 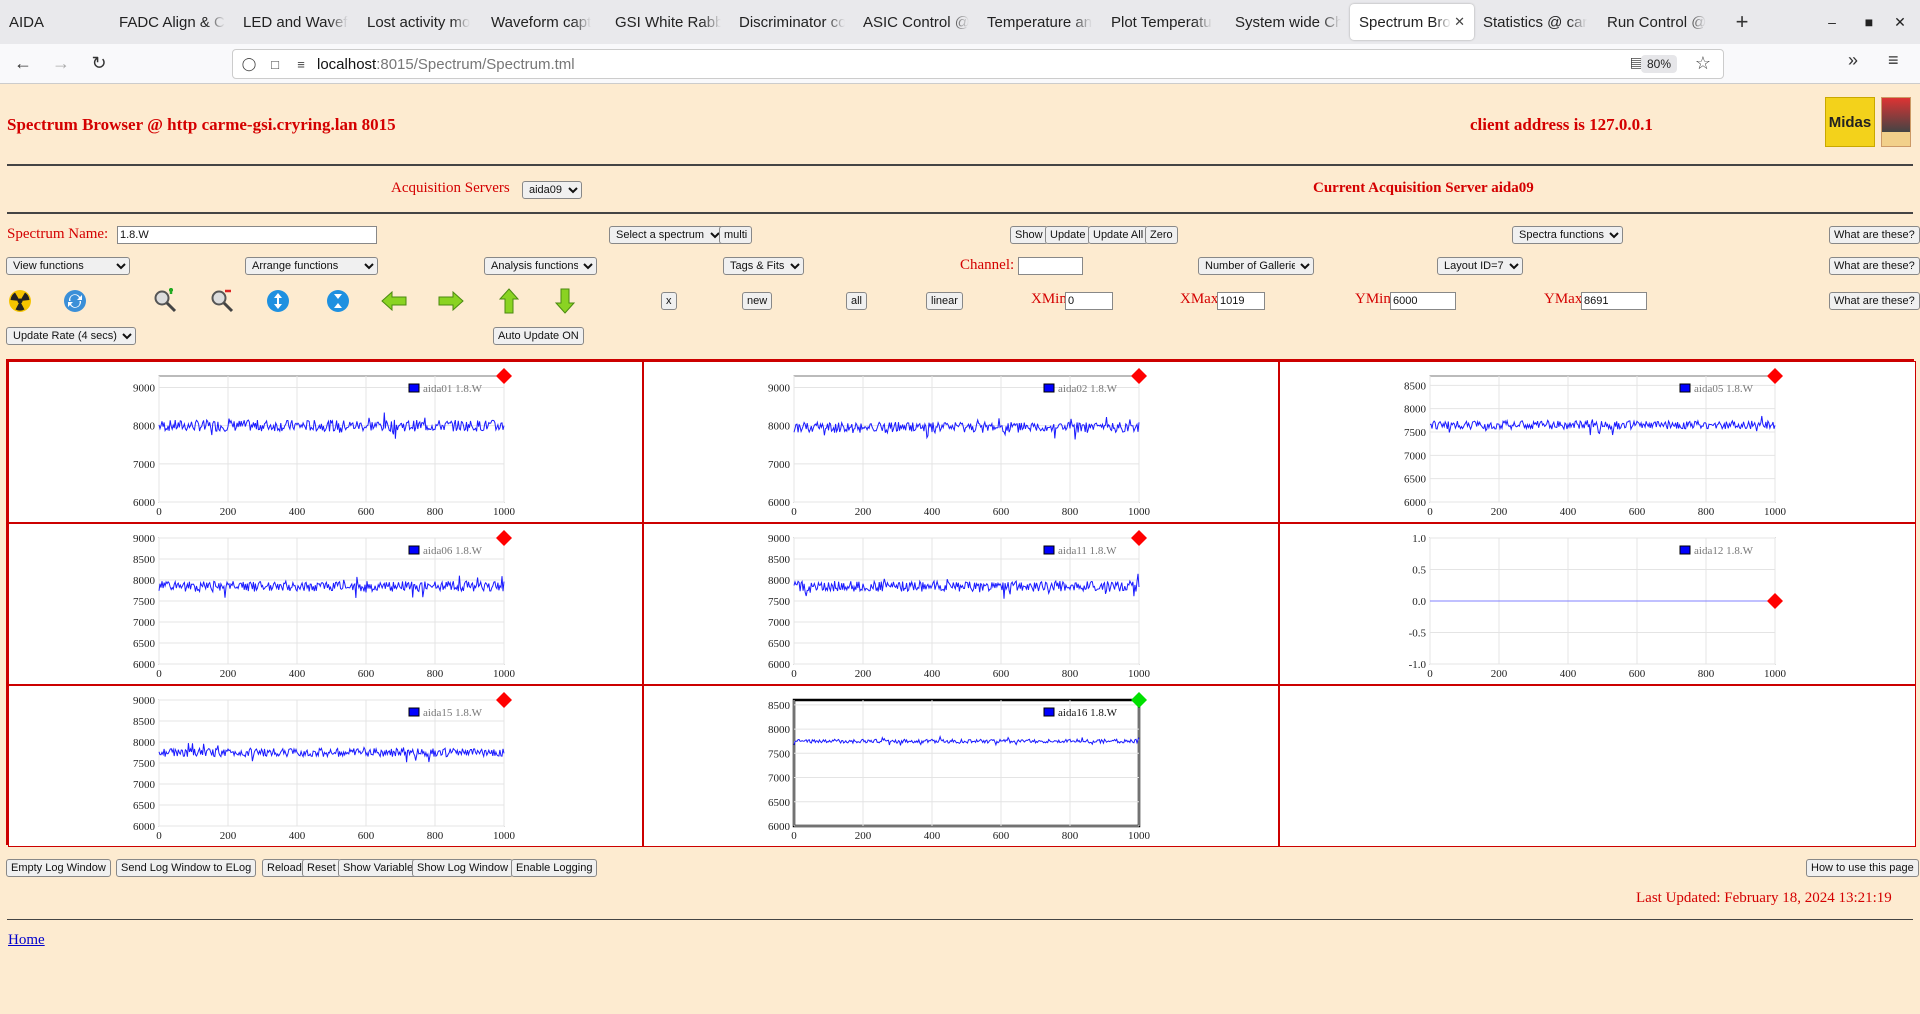 I want to click on close-tab-icon: ✕, so click(x=1459, y=21).